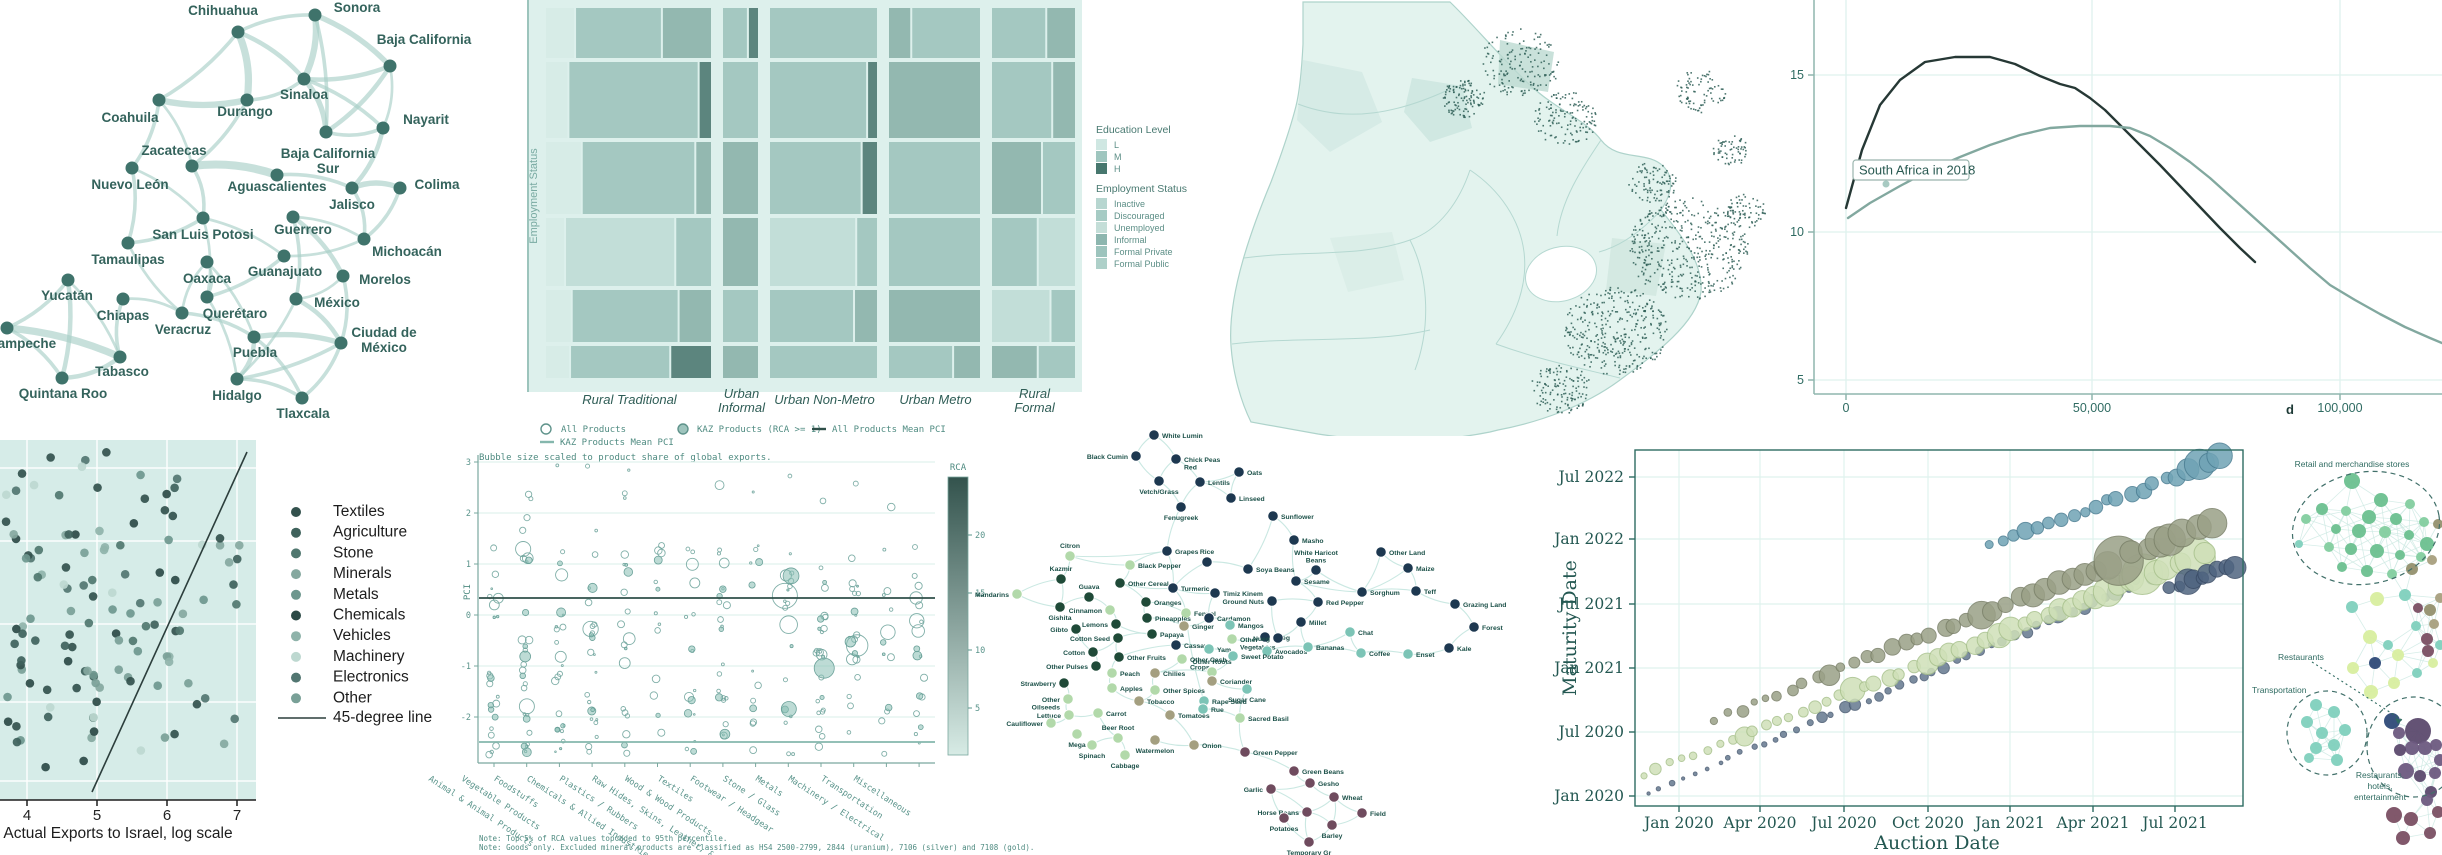  Describe the element at coordinates (1194, 716) in the screenshot. I see `crop-label: Tomatoes` at that location.